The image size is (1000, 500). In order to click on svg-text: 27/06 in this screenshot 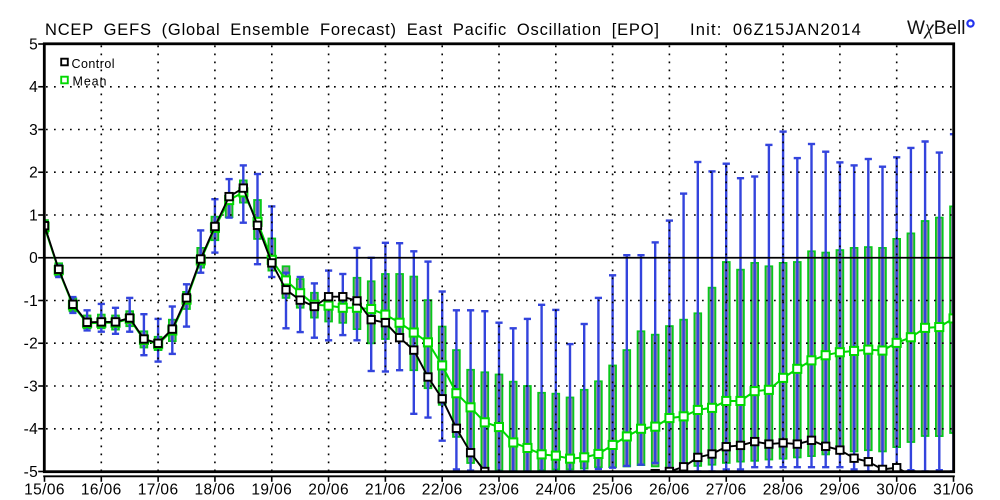, I will do `click(726, 490)`.